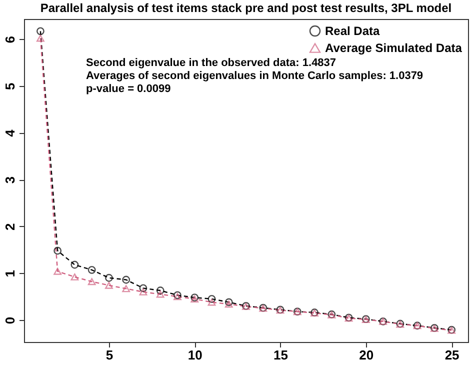 Image resolution: width=474 pixels, height=366 pixels. I want to click on annotation: p-value = 0.0099, so click(128, 89).